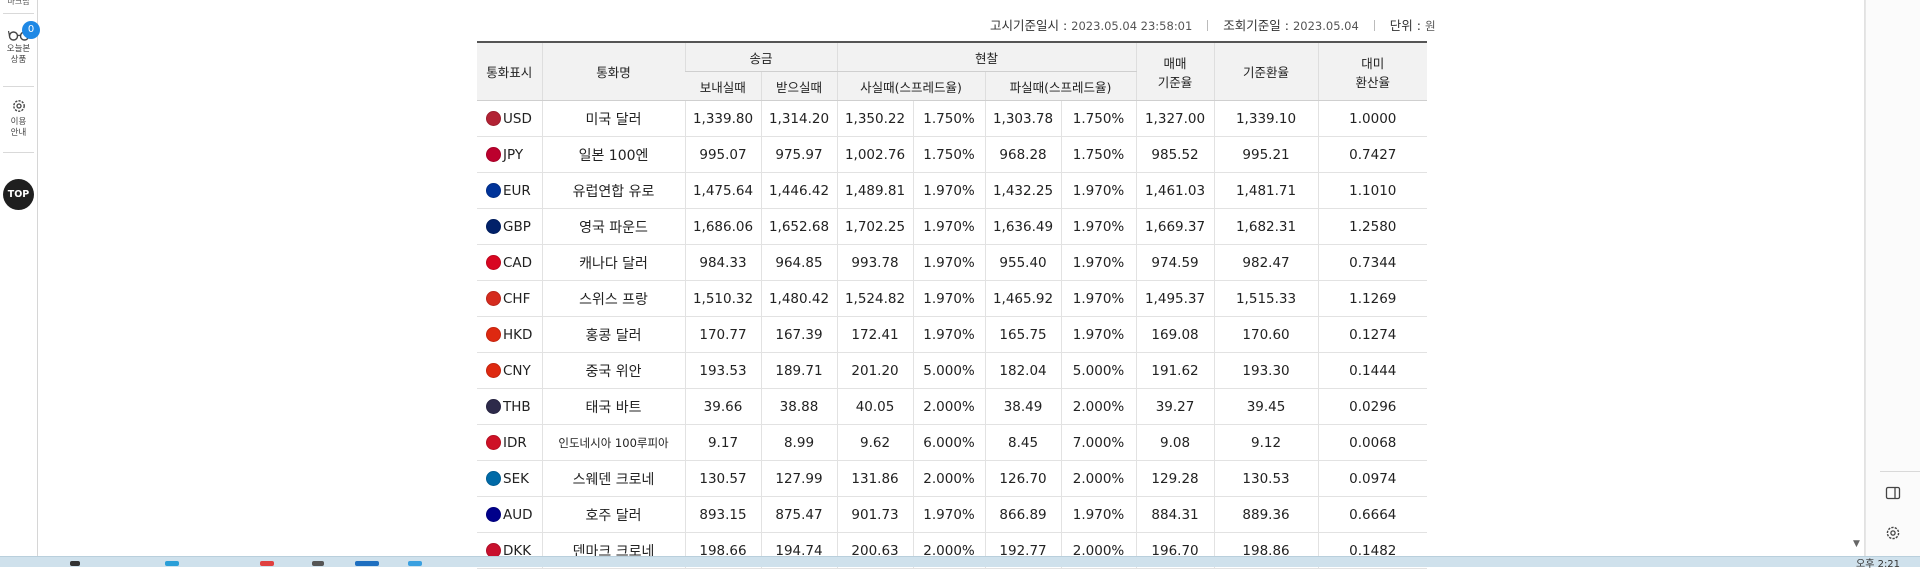 The image size is (1920, 570). Describe the element at coordinates (1023, 226) in the screenshot. I see `cash-sell-cell: 1,636.49` at that location.